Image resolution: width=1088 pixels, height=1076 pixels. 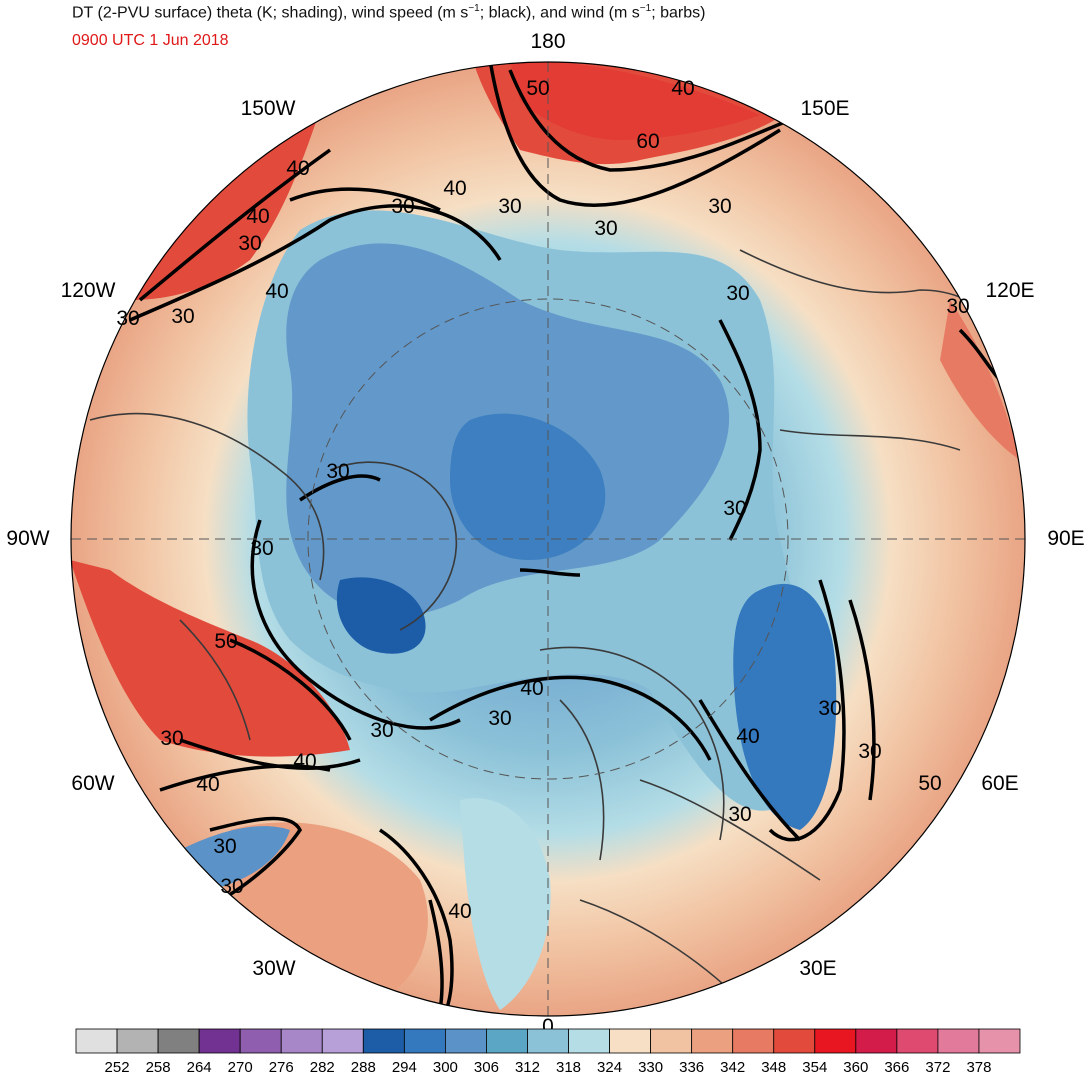 I want to click on colorbar-tick-label: 330, so click(x=650, y=1067).